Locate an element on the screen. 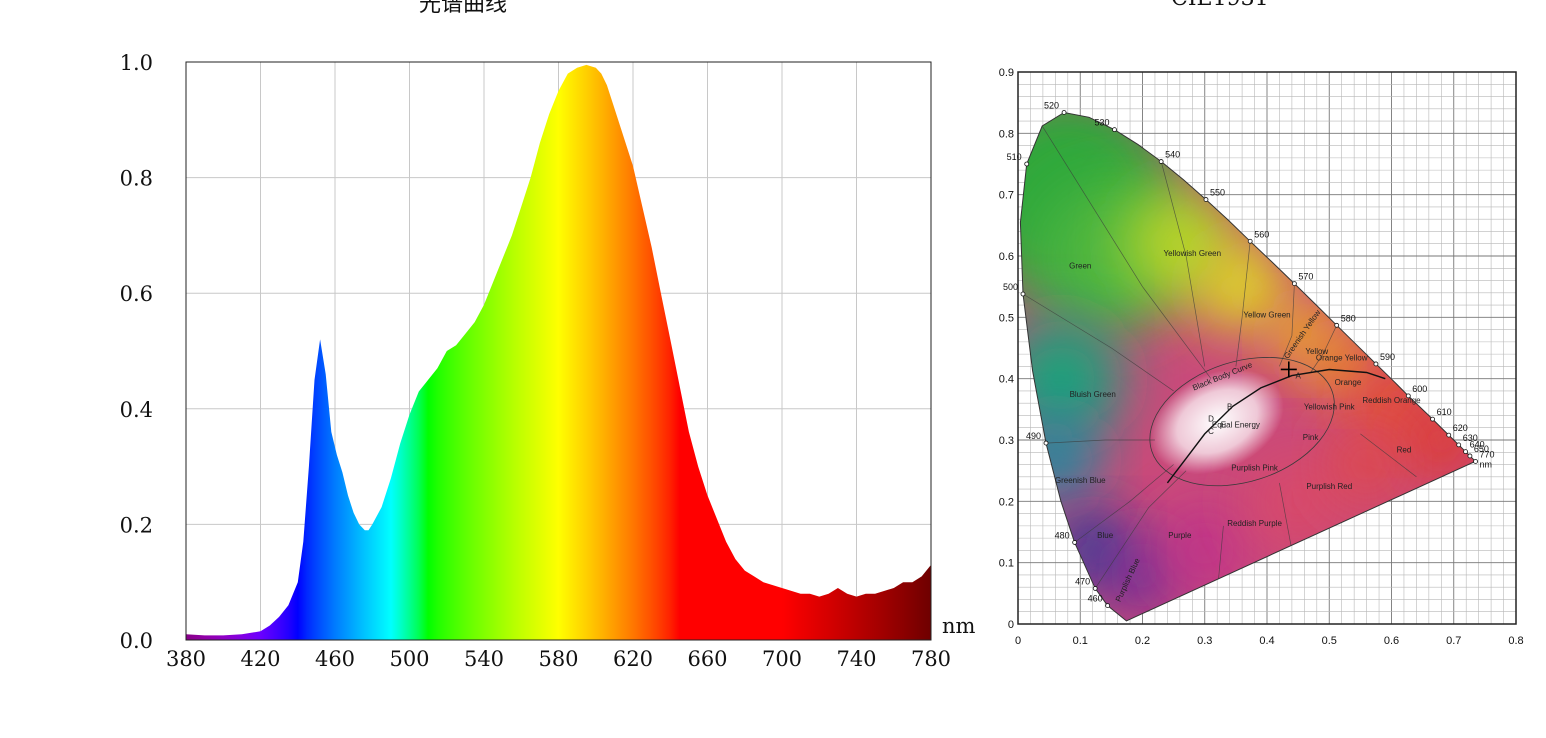  cie-y-tick-label: 0.9 is located at coordinates (1006, 73).